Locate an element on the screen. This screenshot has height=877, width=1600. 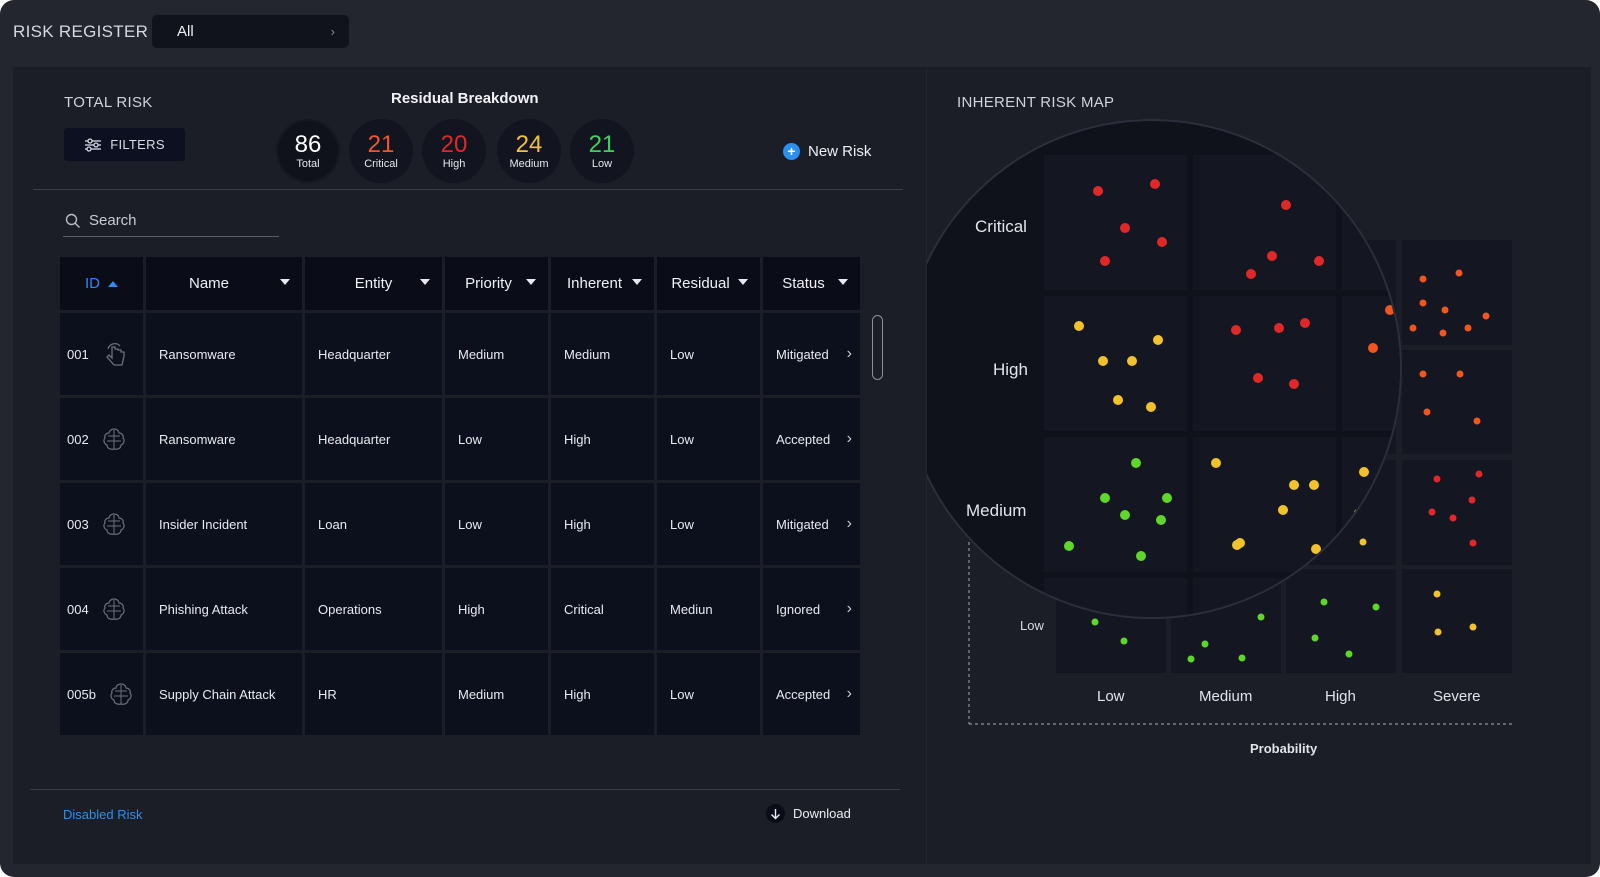
column-header-inherent: Inherent is located at coordinates (602, 283).